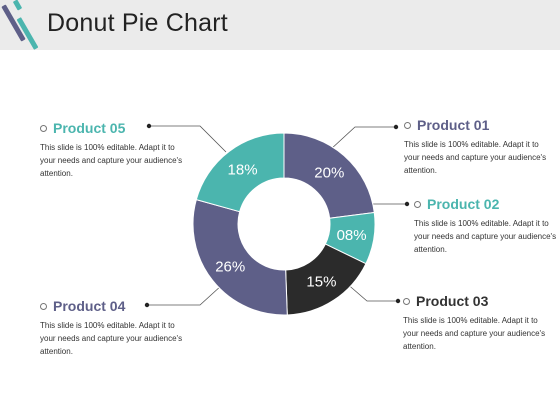  What do you see at coordinates (89, 306) in the screenshot?
I see `product-04-name: Product 04` at bounding box center [89, 306].